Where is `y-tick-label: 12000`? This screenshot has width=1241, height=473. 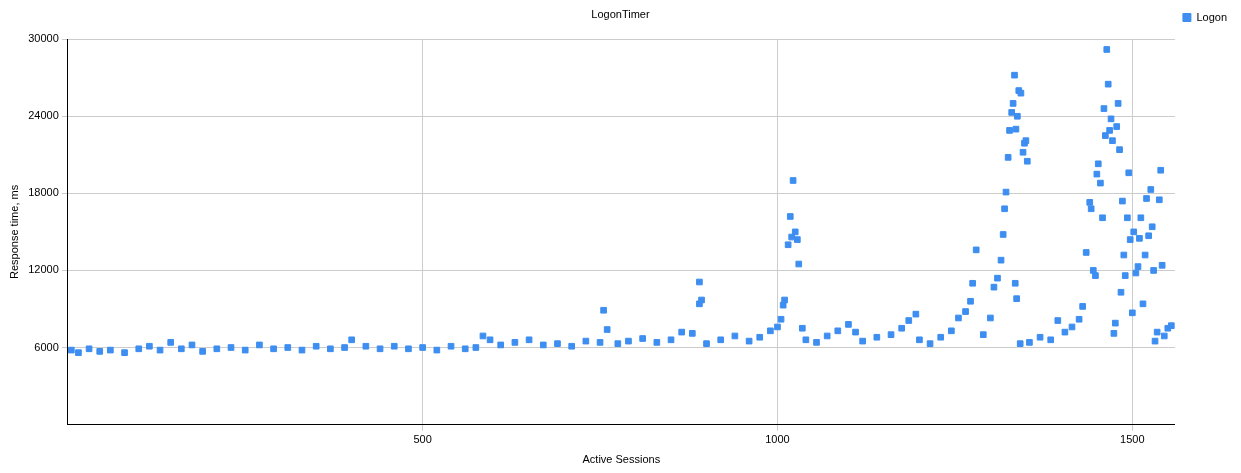 y-tick-label: 12000 is located at coordinates (43, 269).